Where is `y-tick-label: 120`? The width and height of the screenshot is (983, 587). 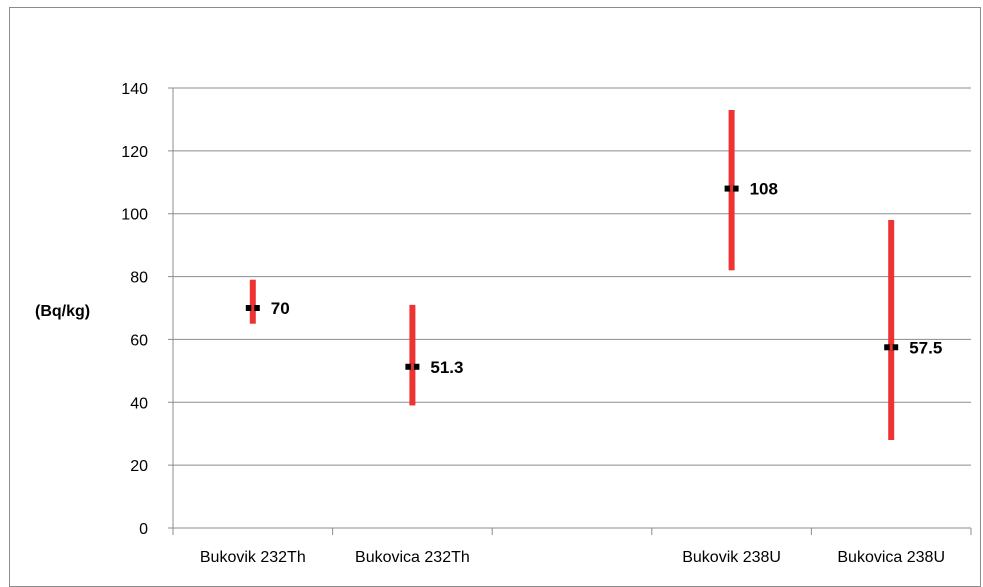 y-tick-label: 120 is located at coordinates (134, 152).